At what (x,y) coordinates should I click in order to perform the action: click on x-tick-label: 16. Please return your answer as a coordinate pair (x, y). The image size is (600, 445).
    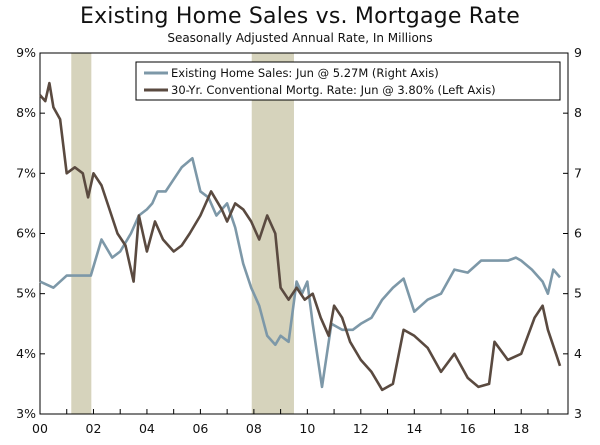
    Looking at the image, I should click on (468, 428).